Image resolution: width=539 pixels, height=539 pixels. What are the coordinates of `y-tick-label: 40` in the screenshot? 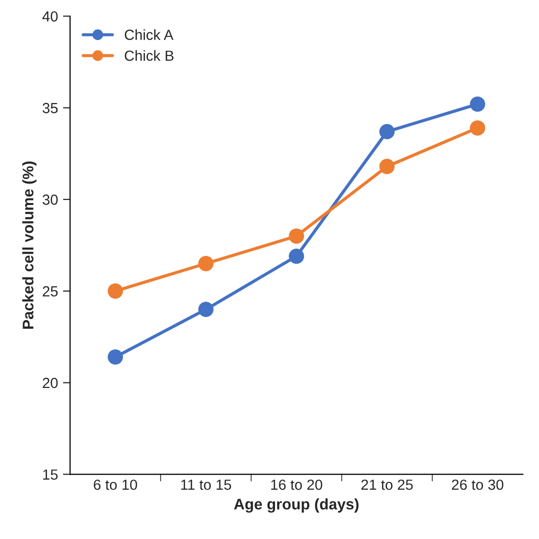 It's located at (50, 16).